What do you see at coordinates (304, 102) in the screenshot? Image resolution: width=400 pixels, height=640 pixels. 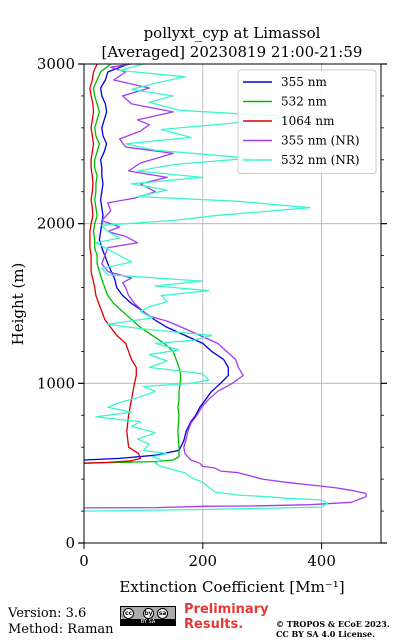 I see `legend-label-1: 532 nm` at bounding box center [304, 102].